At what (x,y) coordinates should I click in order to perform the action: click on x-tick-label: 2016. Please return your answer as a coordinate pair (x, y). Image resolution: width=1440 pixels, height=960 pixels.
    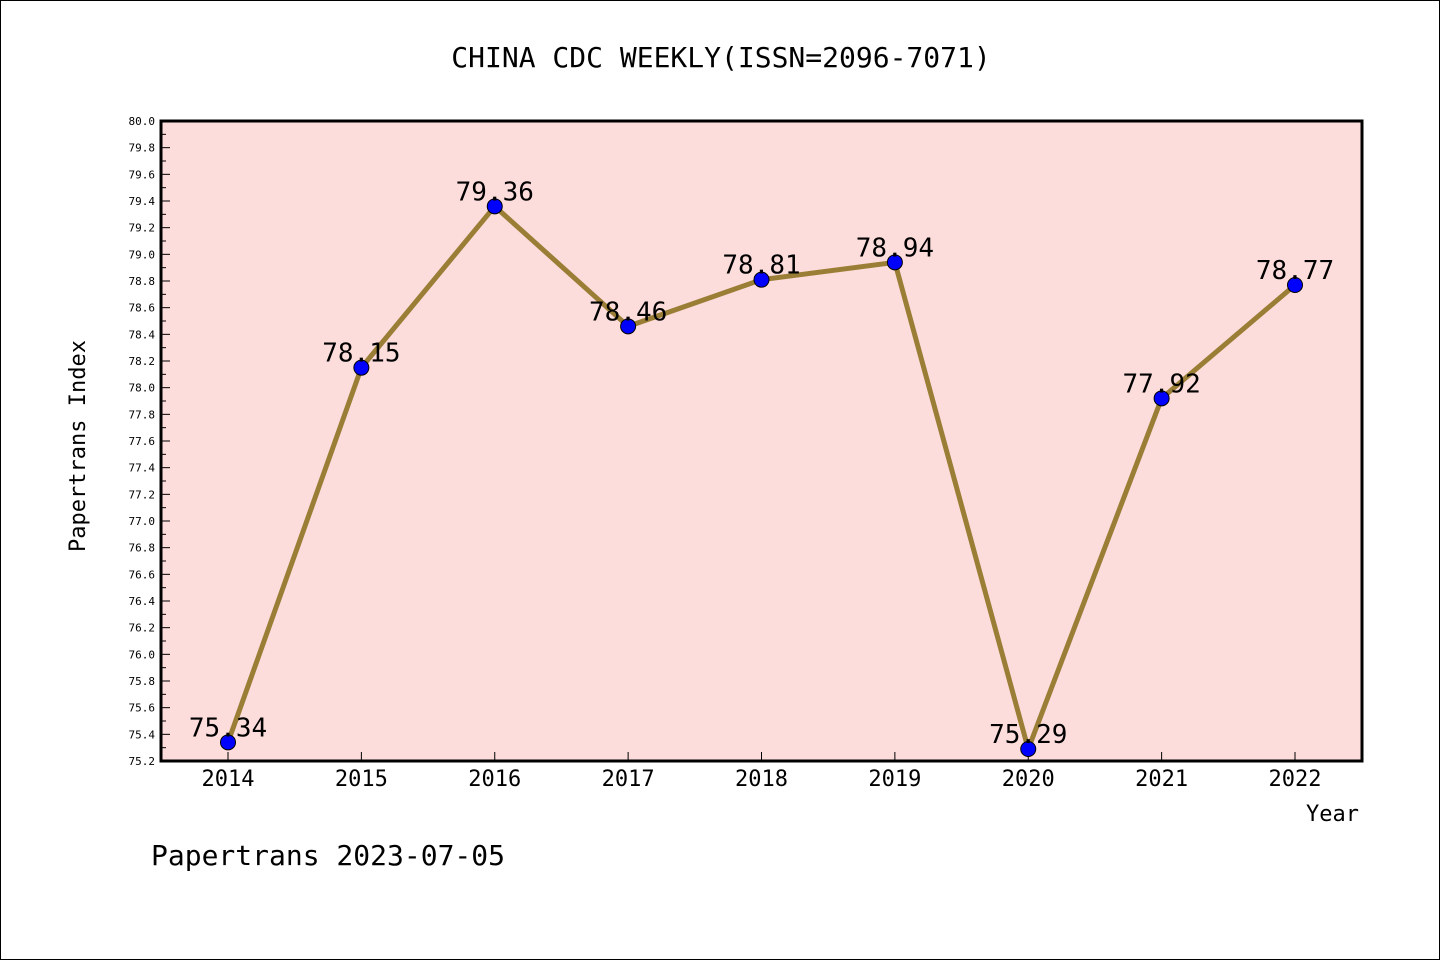
    Looking at the image, I should click on (494, 779).